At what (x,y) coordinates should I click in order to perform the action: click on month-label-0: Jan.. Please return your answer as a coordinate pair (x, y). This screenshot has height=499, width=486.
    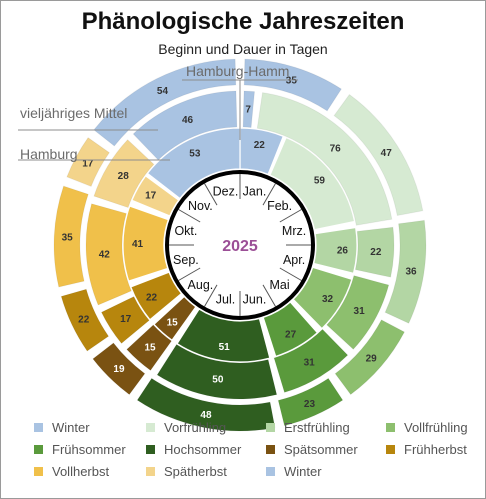
    Looking at the image, I should click on (255, 191).